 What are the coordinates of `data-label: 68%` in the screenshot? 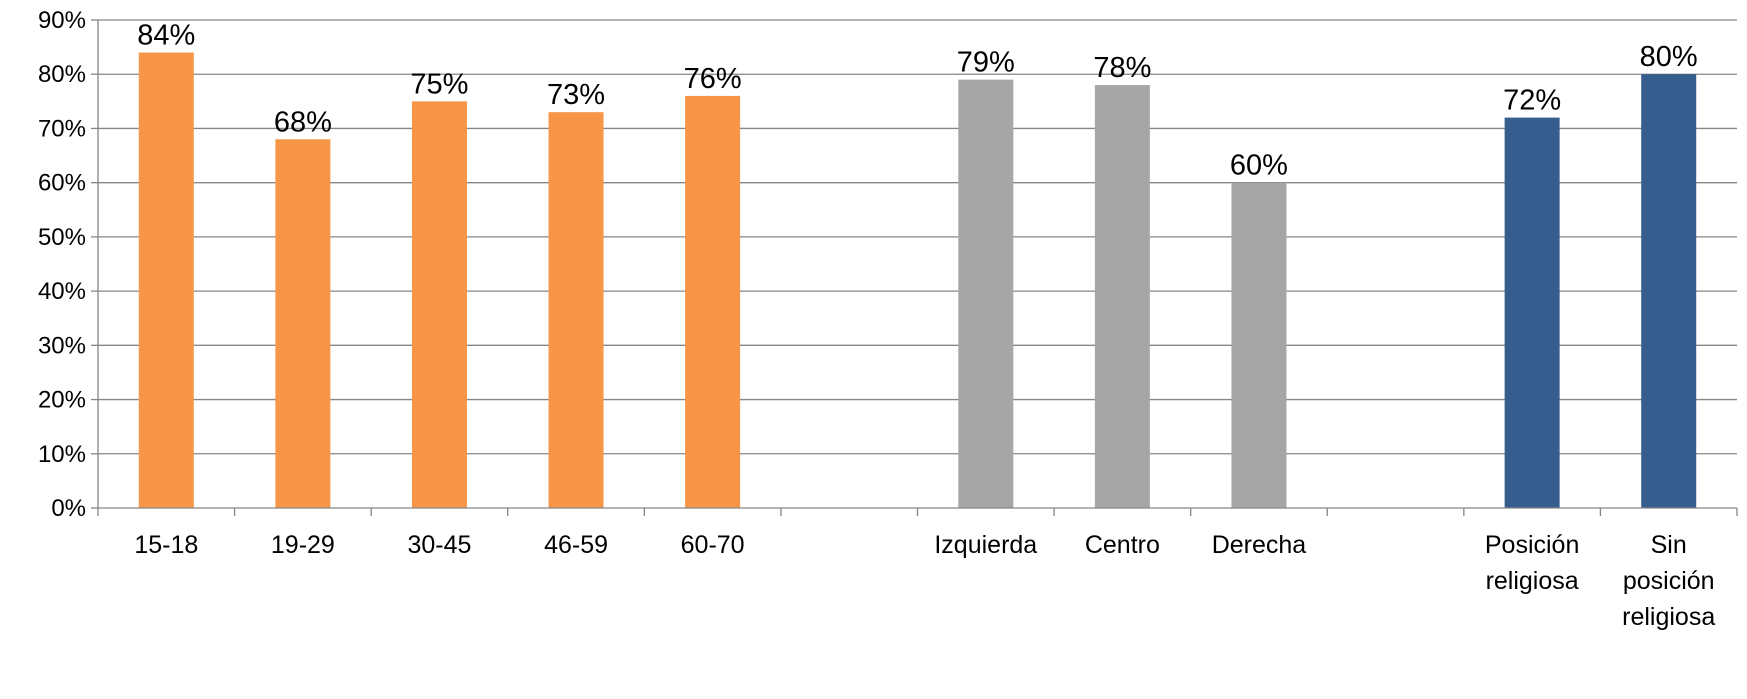 It's located at (303, 122).